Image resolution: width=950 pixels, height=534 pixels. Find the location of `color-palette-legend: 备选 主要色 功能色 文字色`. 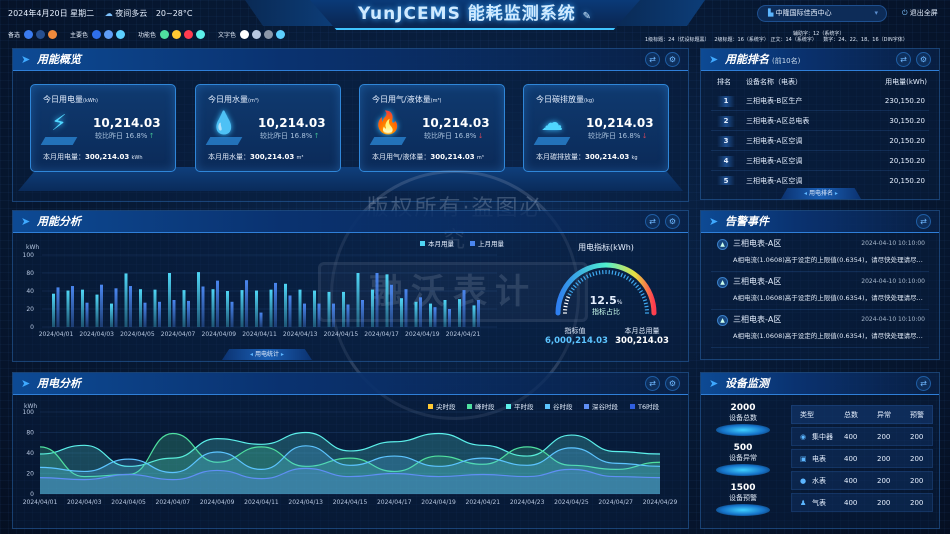

color-palette-legend: 备选 主要色 功能色 文字色 is located at coordinates (153, 34).